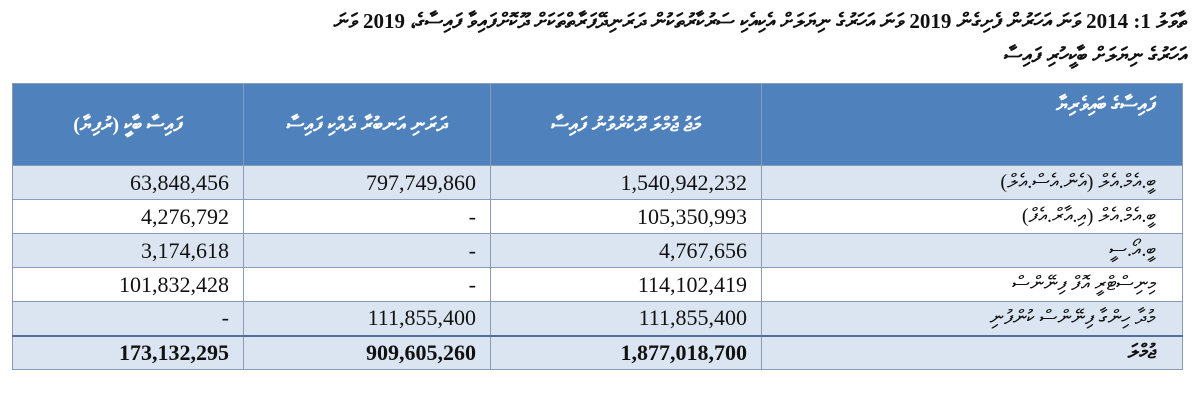  I want to click on header-source: ފައިސާގެ ބައިވެރިޔާ, so click(972, 124).